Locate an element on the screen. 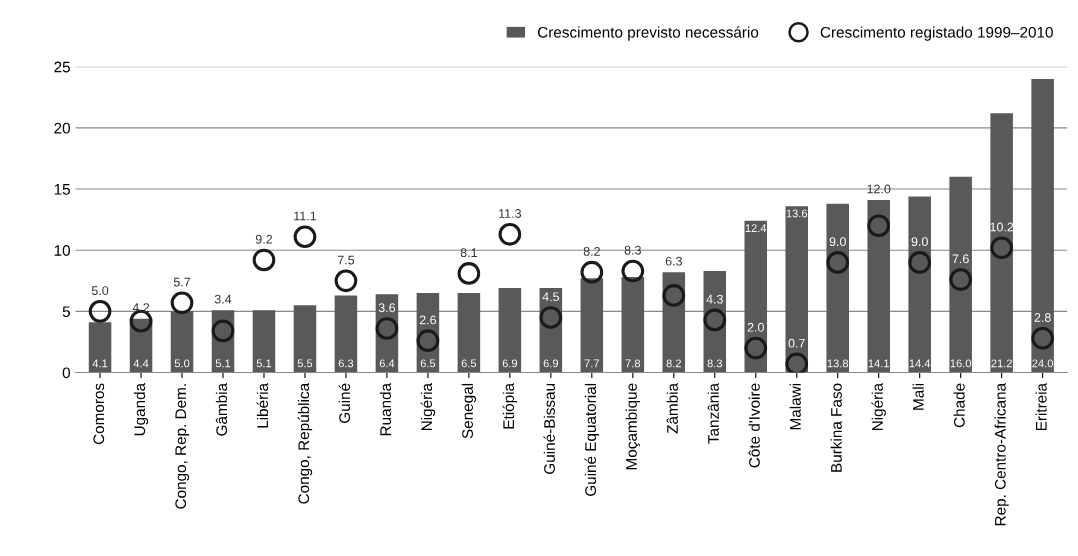  x-tick-label: Senegal is located at coordinates (469, 411).